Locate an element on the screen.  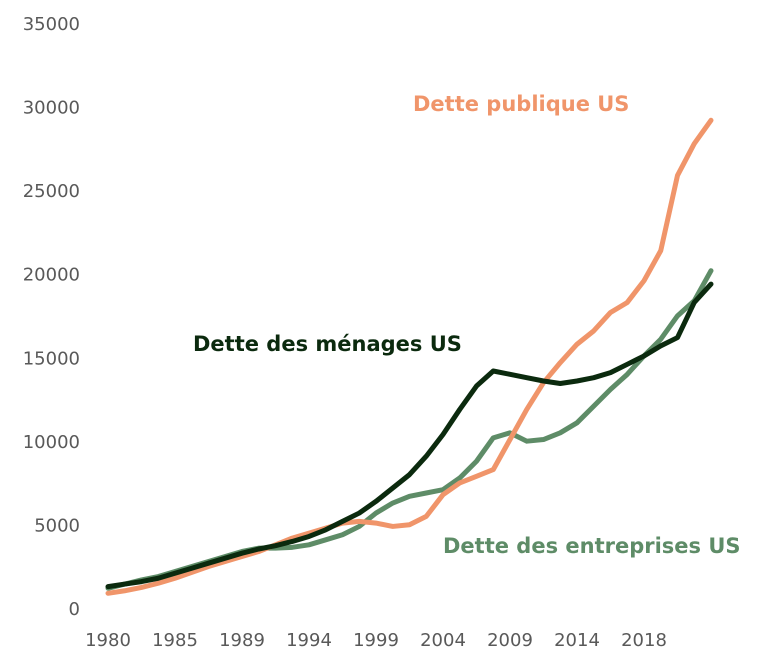
x-tick-label: 2018 is located at coordinates (644, 640).